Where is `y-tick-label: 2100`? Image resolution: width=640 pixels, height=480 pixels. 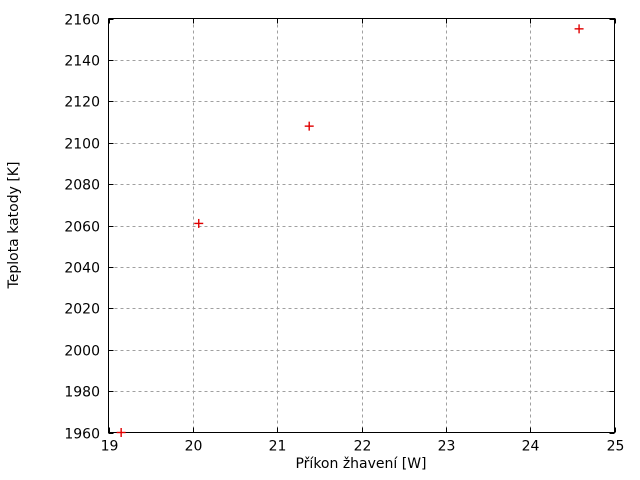 y-tick-label: 2100 is located at coordinates (82, 145).